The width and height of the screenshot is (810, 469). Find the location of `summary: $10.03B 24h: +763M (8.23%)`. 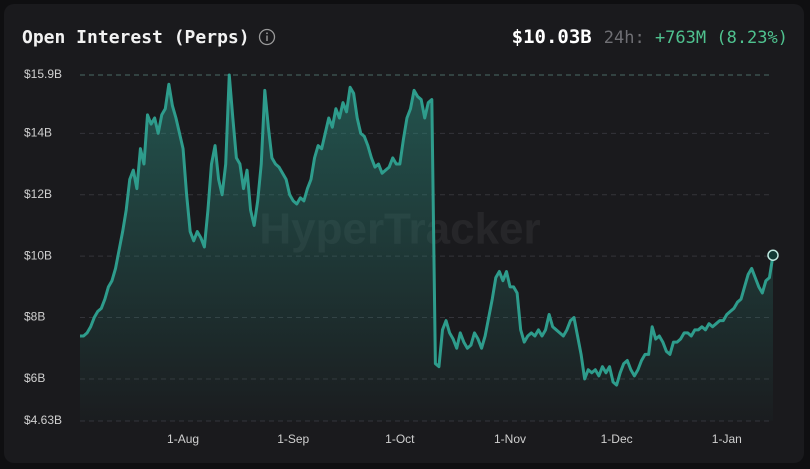

summary: $10.03B 24h: +763M (8.23%) is located at coordinates (650, 37).